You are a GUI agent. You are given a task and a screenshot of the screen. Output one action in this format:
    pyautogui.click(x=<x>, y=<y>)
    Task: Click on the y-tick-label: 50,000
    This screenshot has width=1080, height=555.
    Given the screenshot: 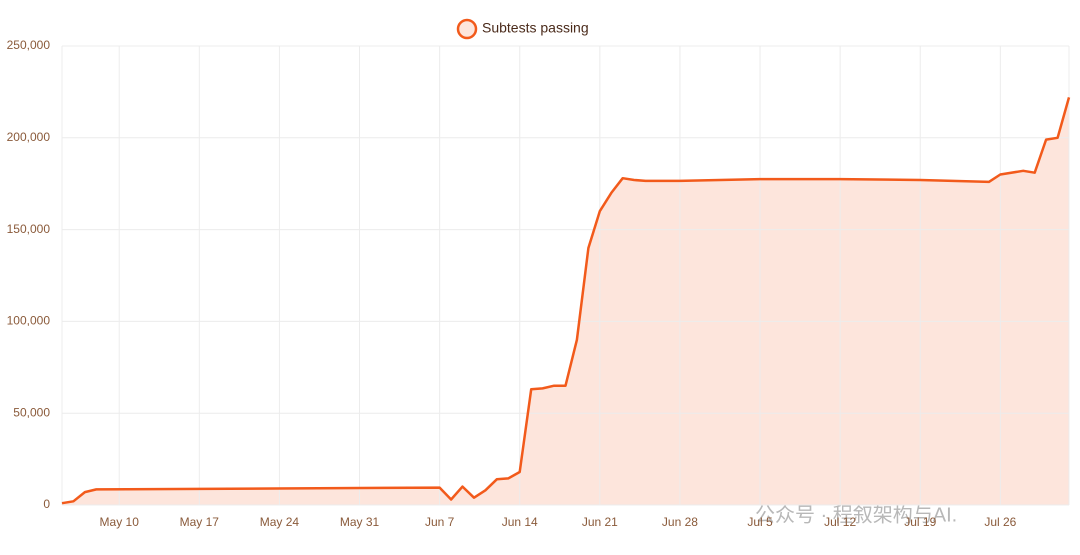 What is the action you would take?
    pyautogui.click(x=31, y=412)
    